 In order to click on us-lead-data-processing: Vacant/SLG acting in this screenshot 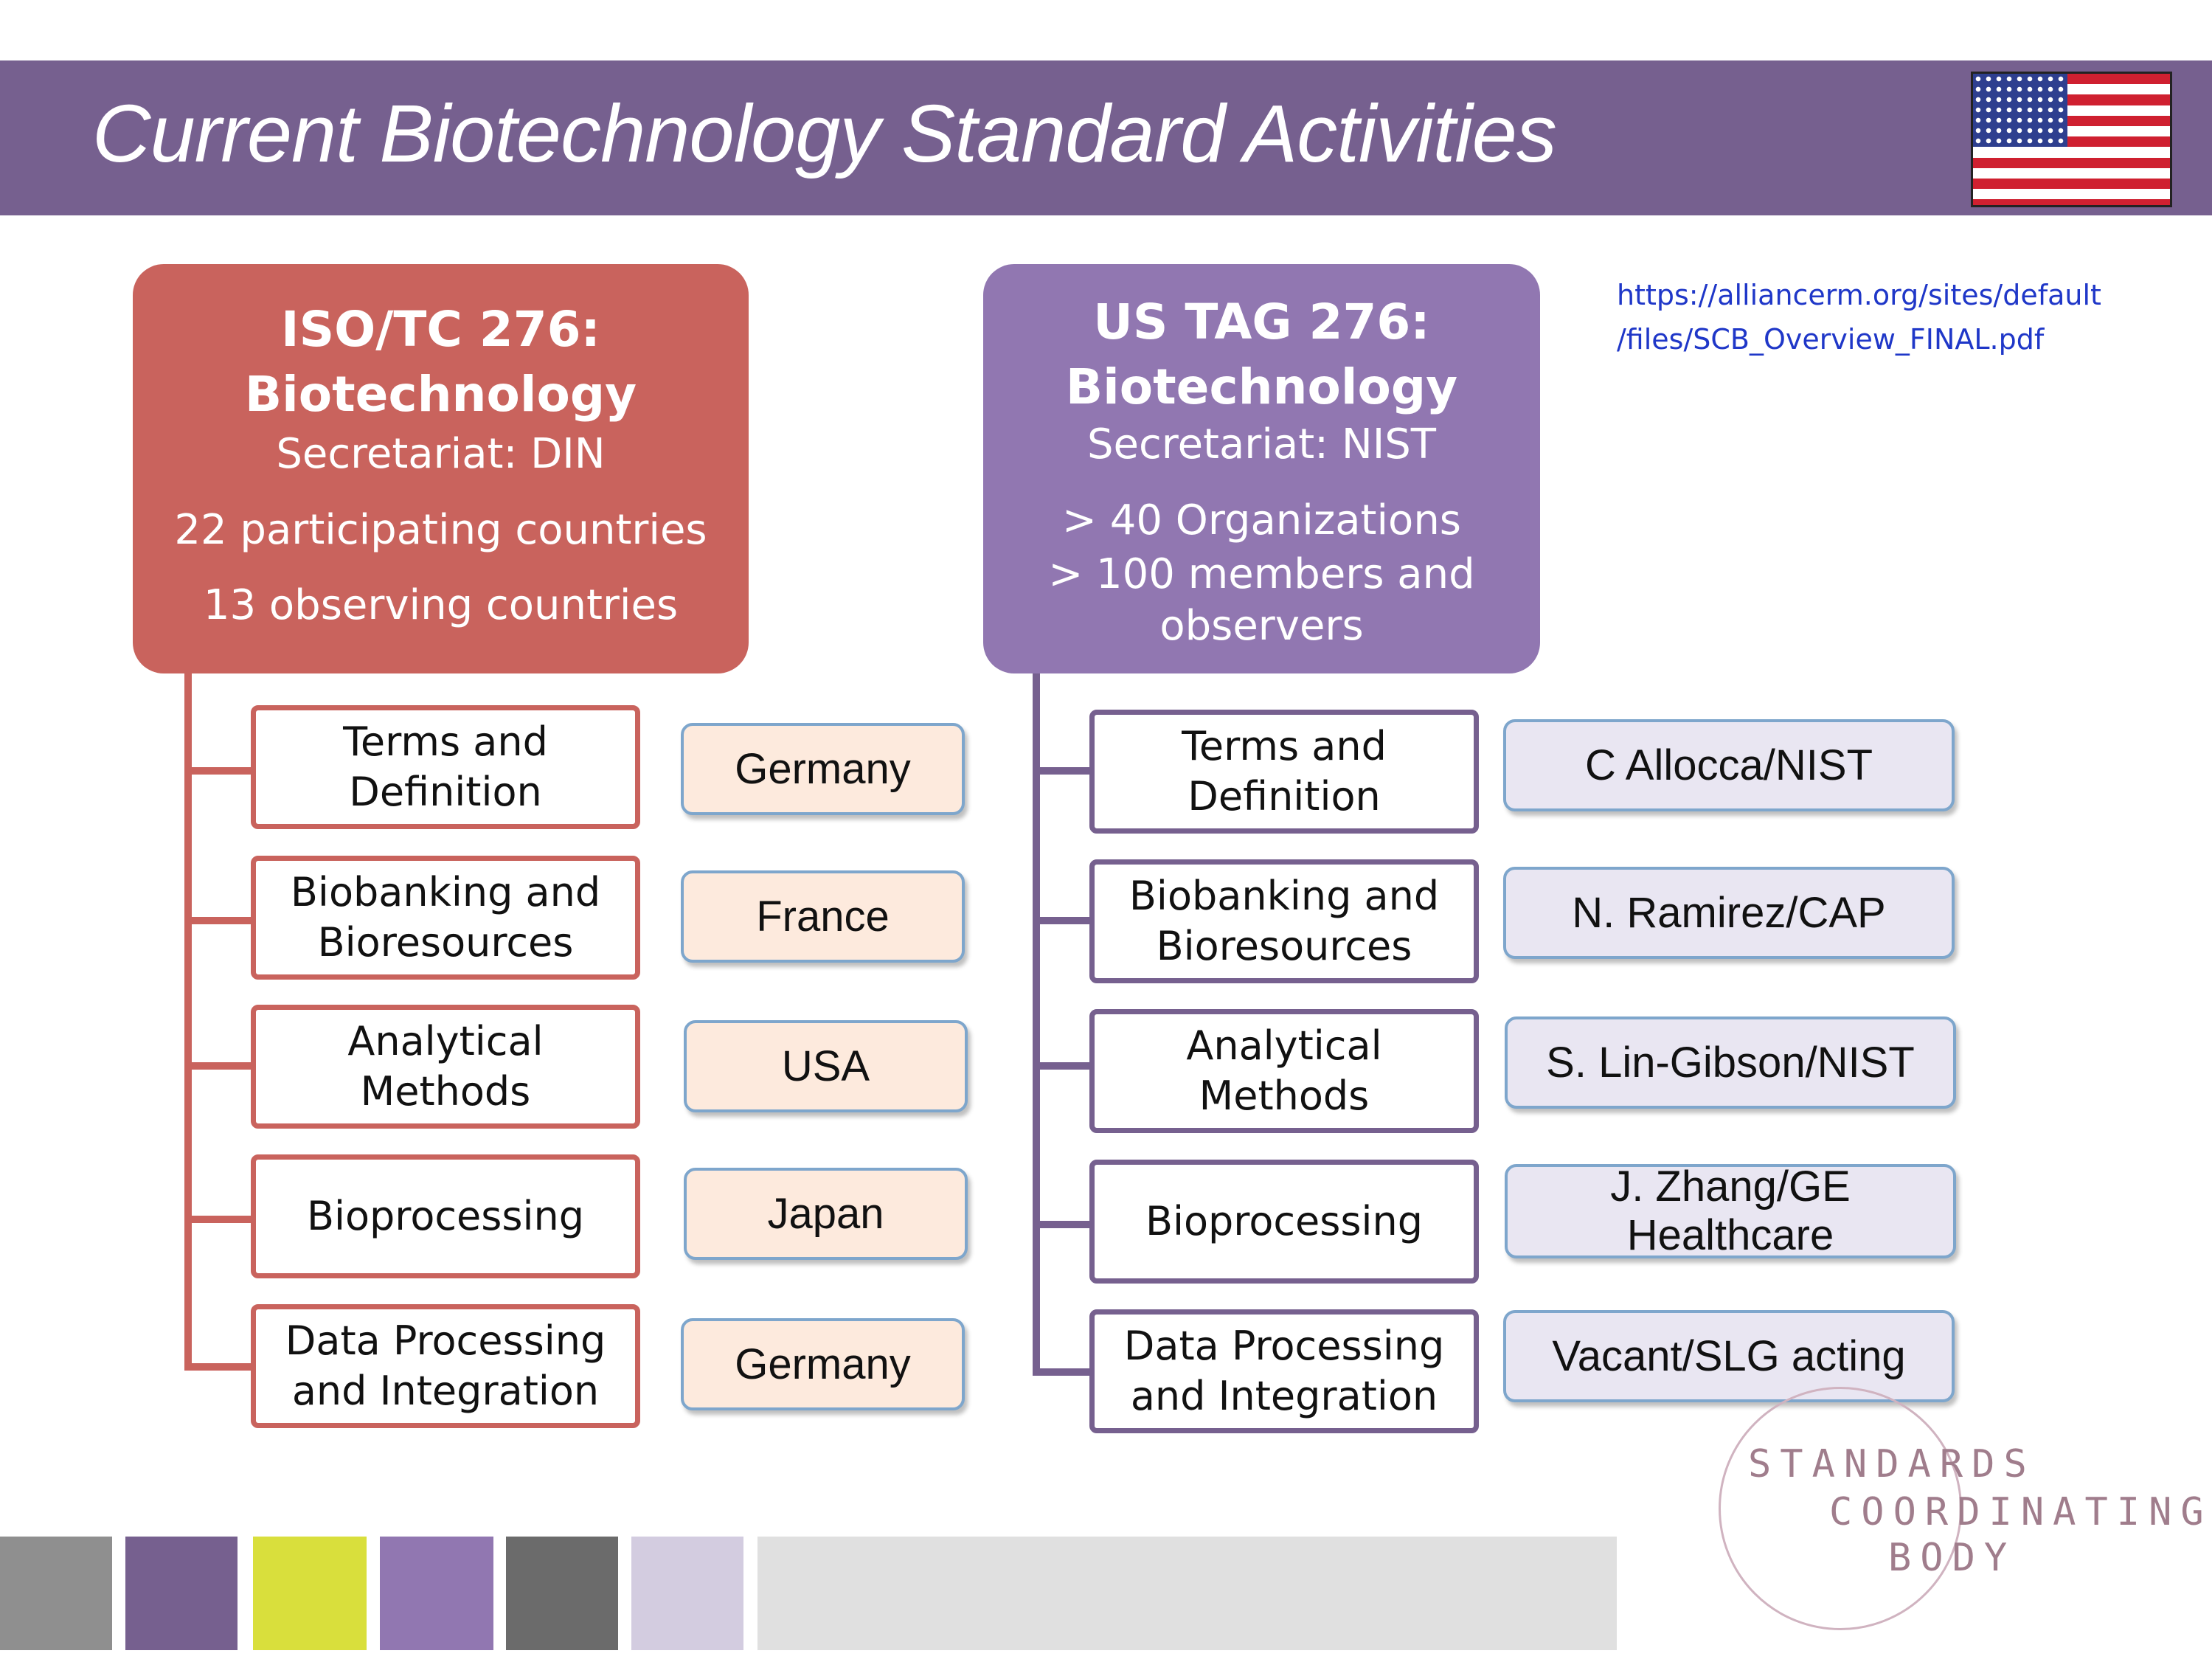, I will do `click(1729, 1356)`.